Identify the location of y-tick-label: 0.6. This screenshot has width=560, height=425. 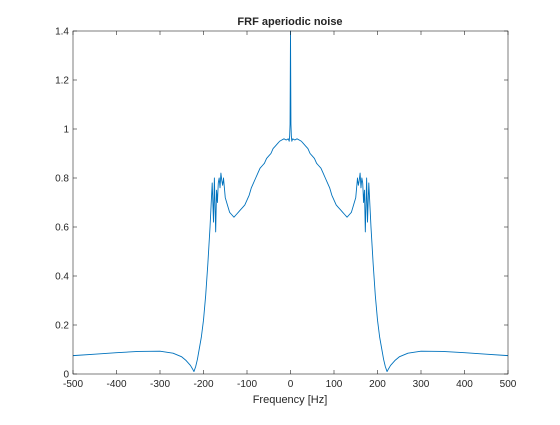
(62, 228).